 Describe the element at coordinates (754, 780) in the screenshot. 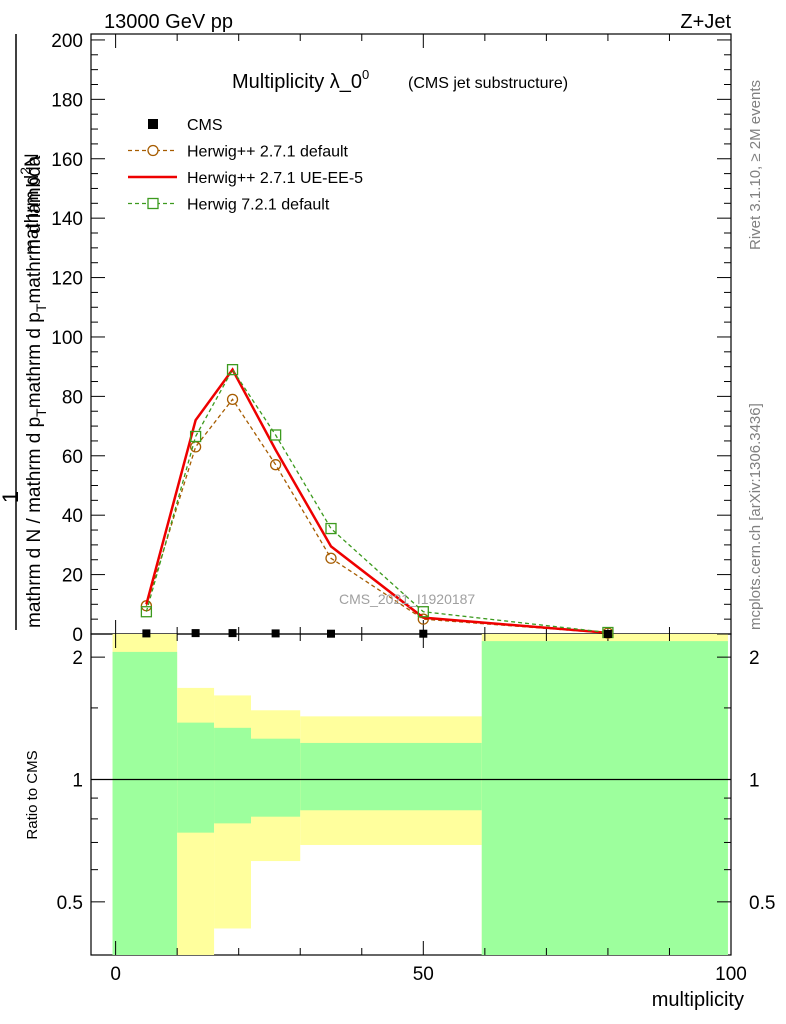

I see `ratio-tick-label-right: 1` at that location.